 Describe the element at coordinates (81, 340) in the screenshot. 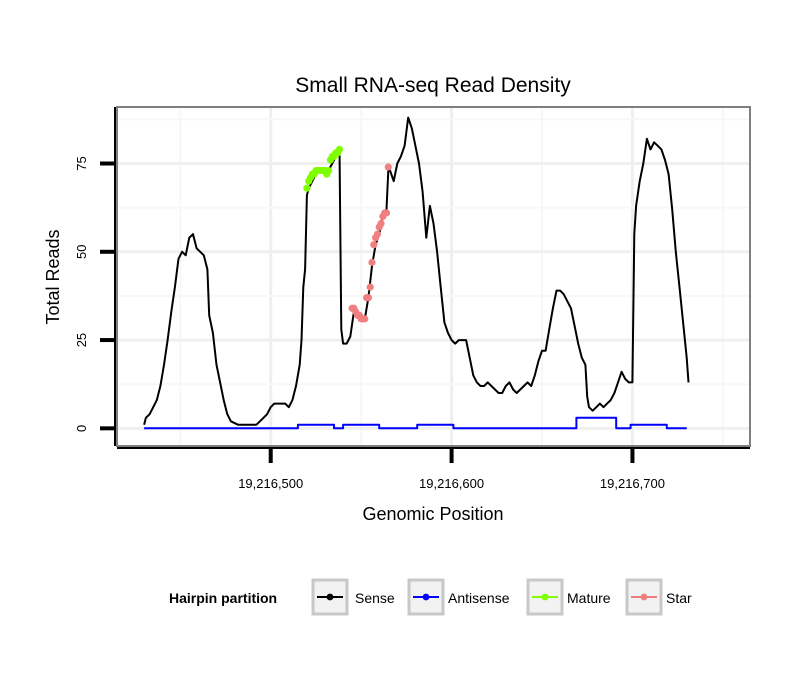

I see `y-tick-label: 25` at that location.